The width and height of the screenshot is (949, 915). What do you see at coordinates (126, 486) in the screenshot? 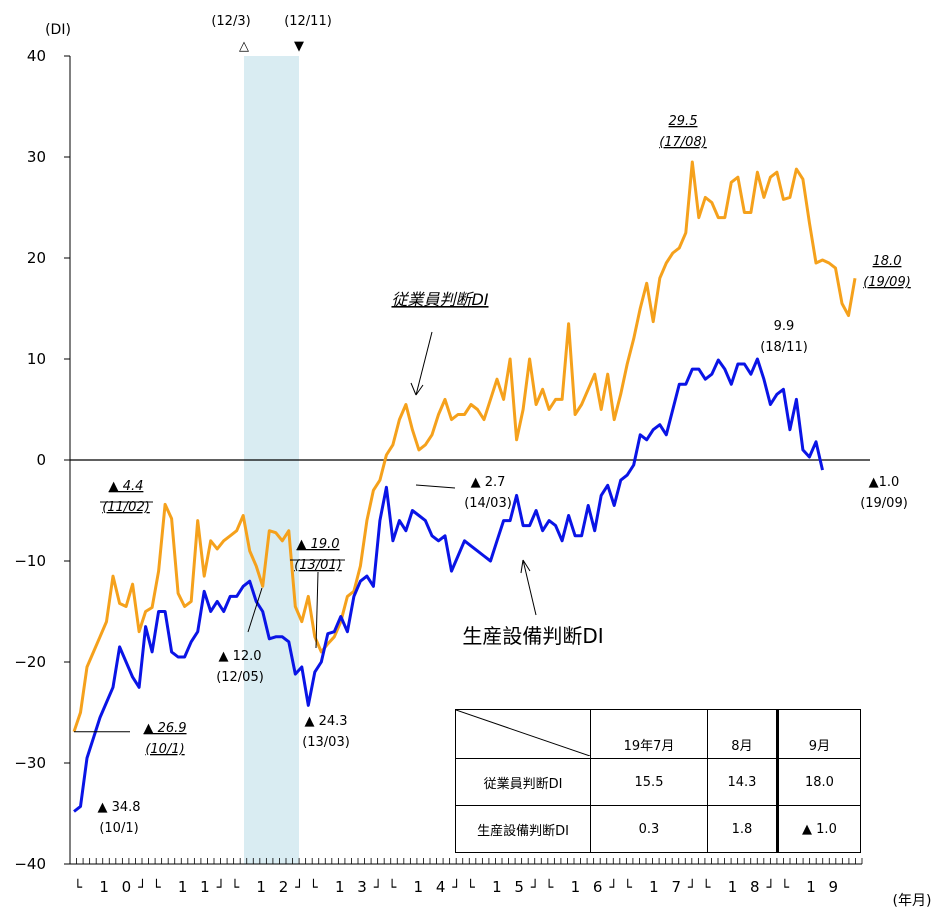
I see `annotation-emp-2011: ▲ 4.4` at bounding box center [126, 486].